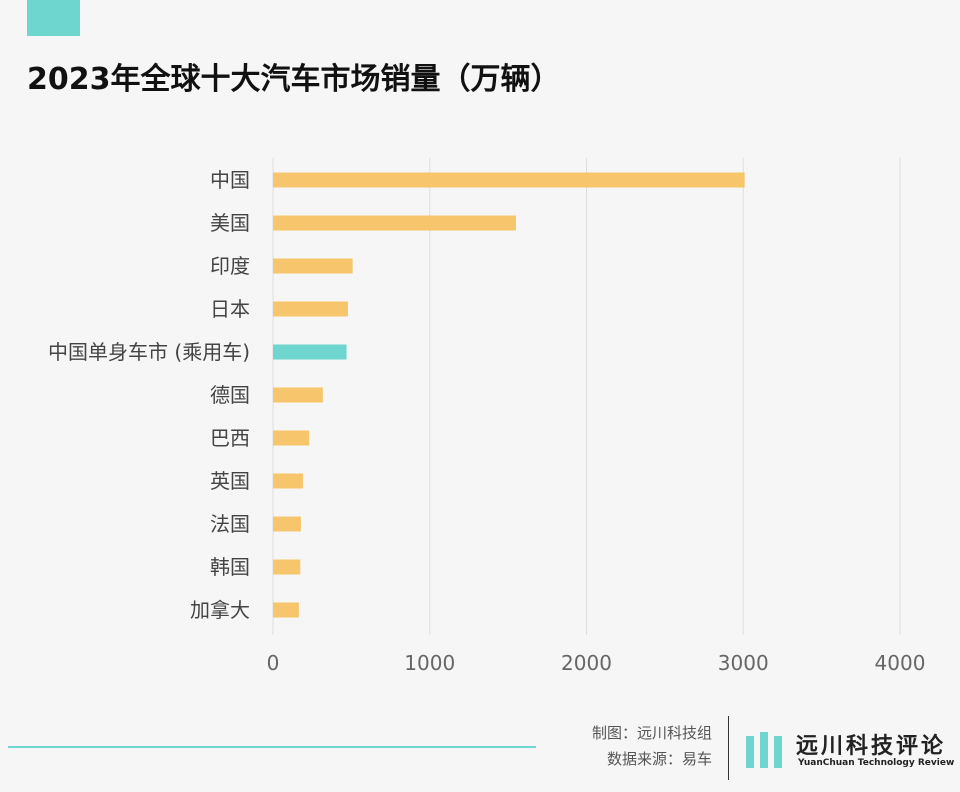 The width and height of the screenshot is (960, 792). What do you see at coordinates (272, 747) in the screenshot?
I see `footer-accent-line` at bounding box center [272, 747].